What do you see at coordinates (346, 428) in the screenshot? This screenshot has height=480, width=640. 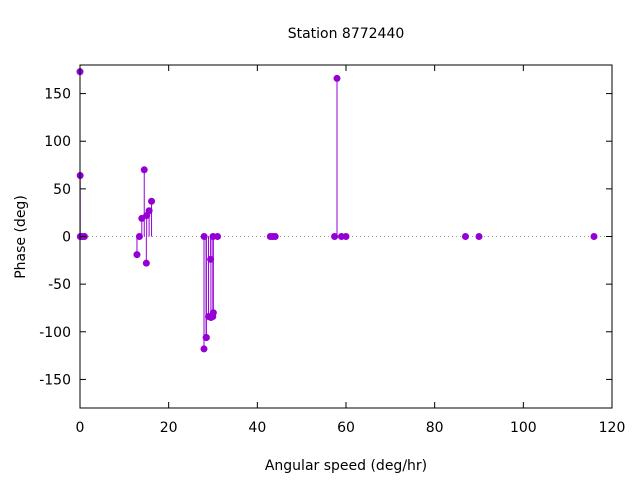 I see `x-tick-label: 60` at bounding box center [346, 428].